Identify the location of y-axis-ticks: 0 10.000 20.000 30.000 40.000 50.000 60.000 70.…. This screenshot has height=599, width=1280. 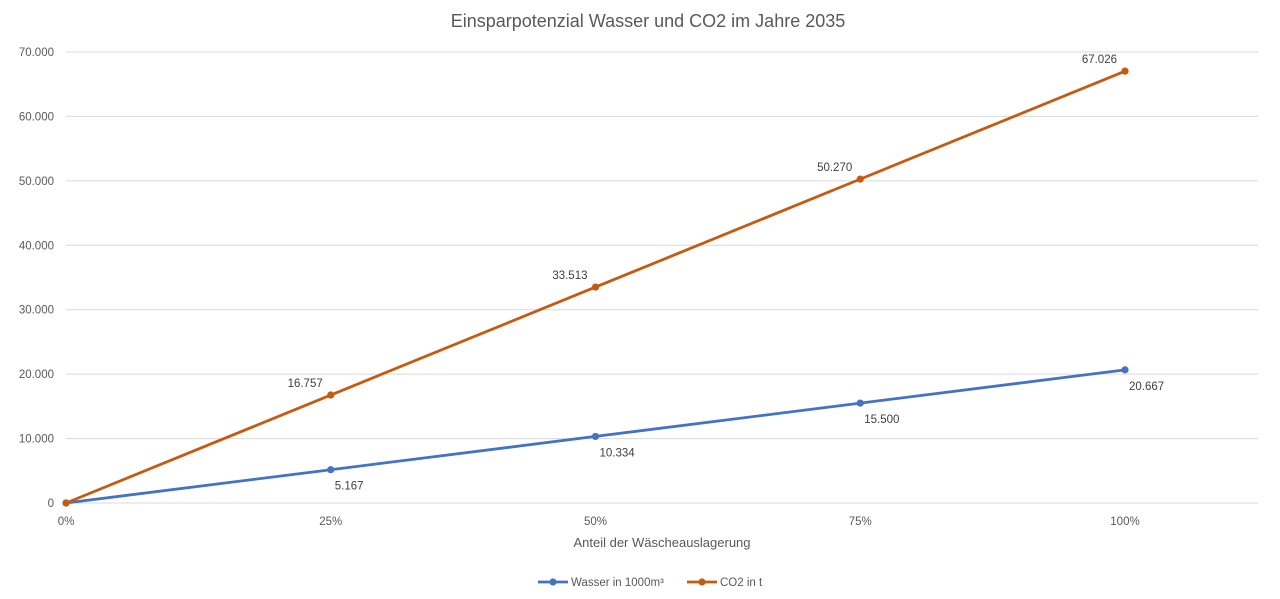
(36, 278).